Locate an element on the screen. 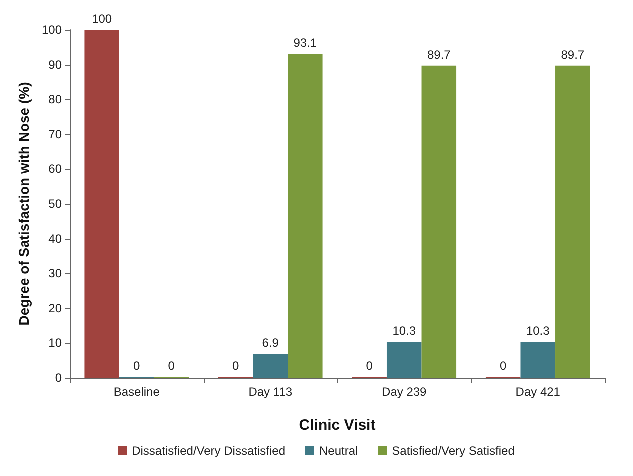  x-axis-title: Clinic Visit is located at coordinates (337, 425).